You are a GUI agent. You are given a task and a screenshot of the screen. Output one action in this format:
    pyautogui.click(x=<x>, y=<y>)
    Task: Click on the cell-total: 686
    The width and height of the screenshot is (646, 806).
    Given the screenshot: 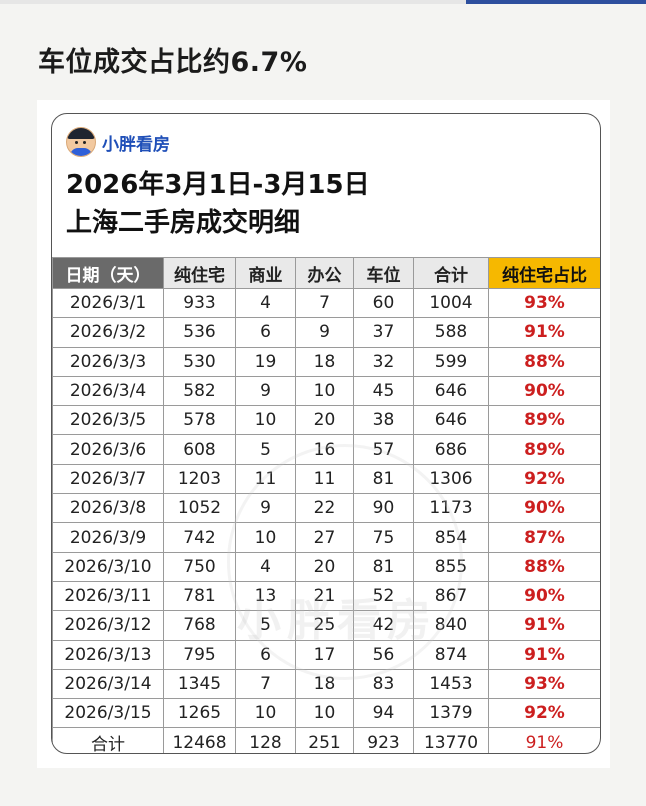 What is the action you would take?
    pyautogui.click(x=451, y=449)
    